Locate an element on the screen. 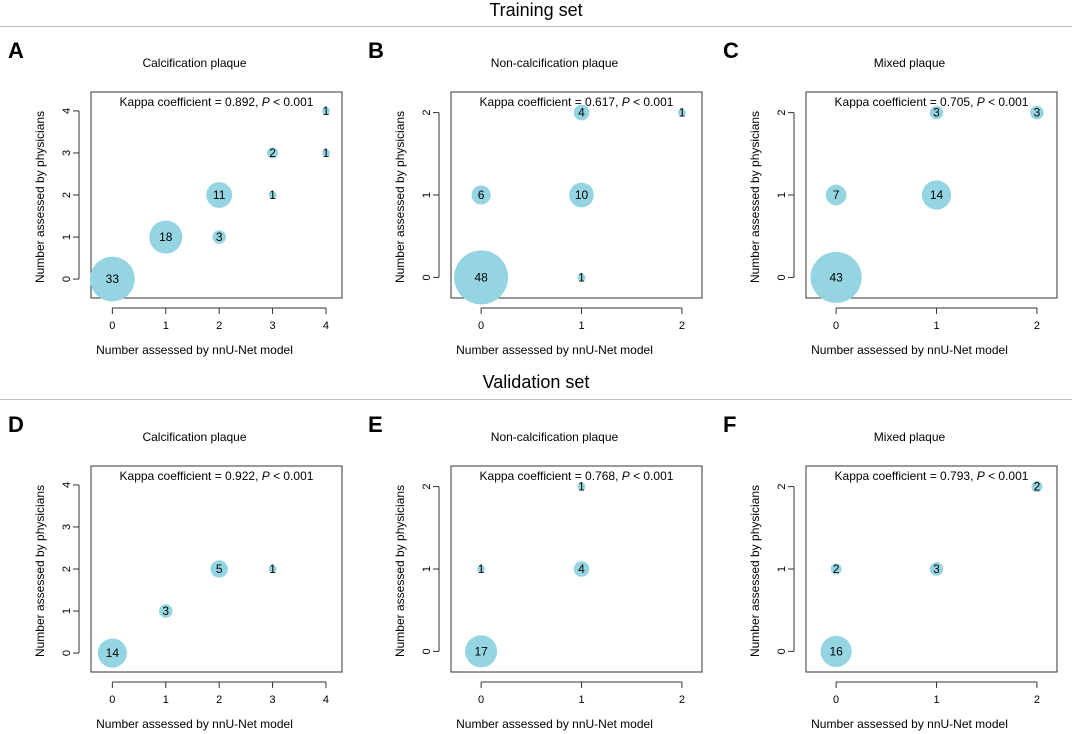 The height and width of the screenshot is (734, 1072). bubble-count-label: 10 is located at coordinates (582, 195).